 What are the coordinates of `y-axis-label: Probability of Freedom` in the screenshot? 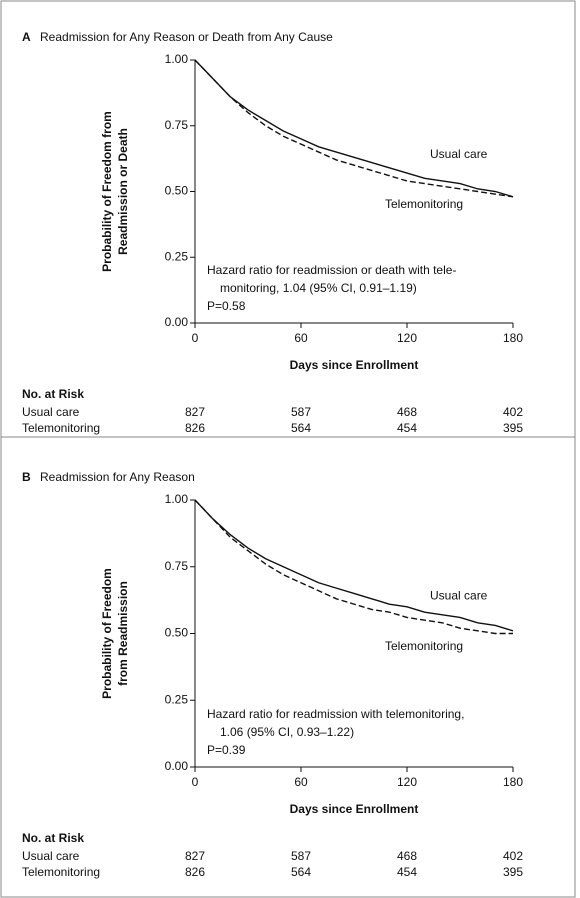 It's located at (107, 633).